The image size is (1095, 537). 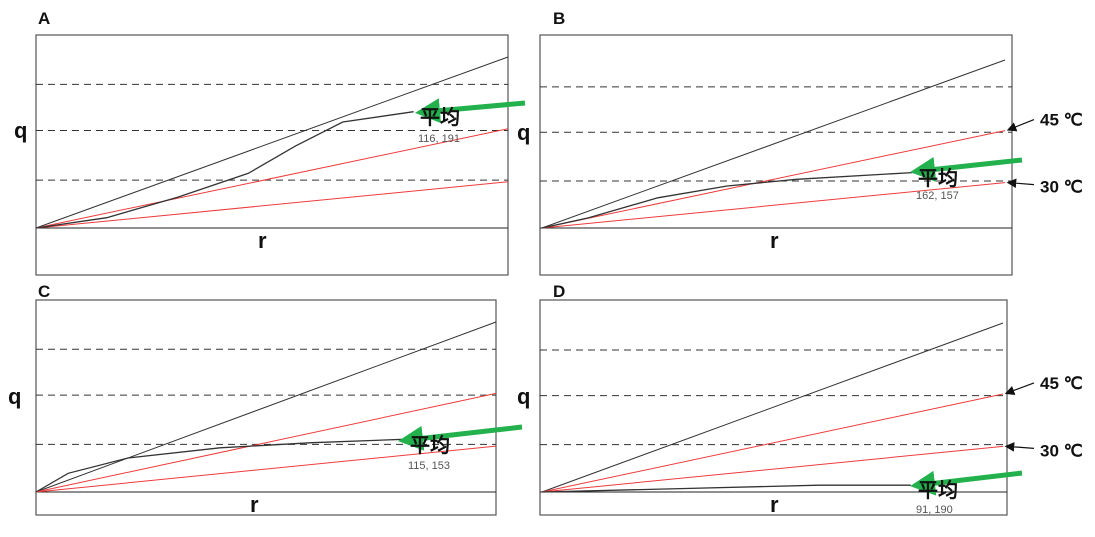 I want to click on panel-label: A, so click(x=44, y=18).